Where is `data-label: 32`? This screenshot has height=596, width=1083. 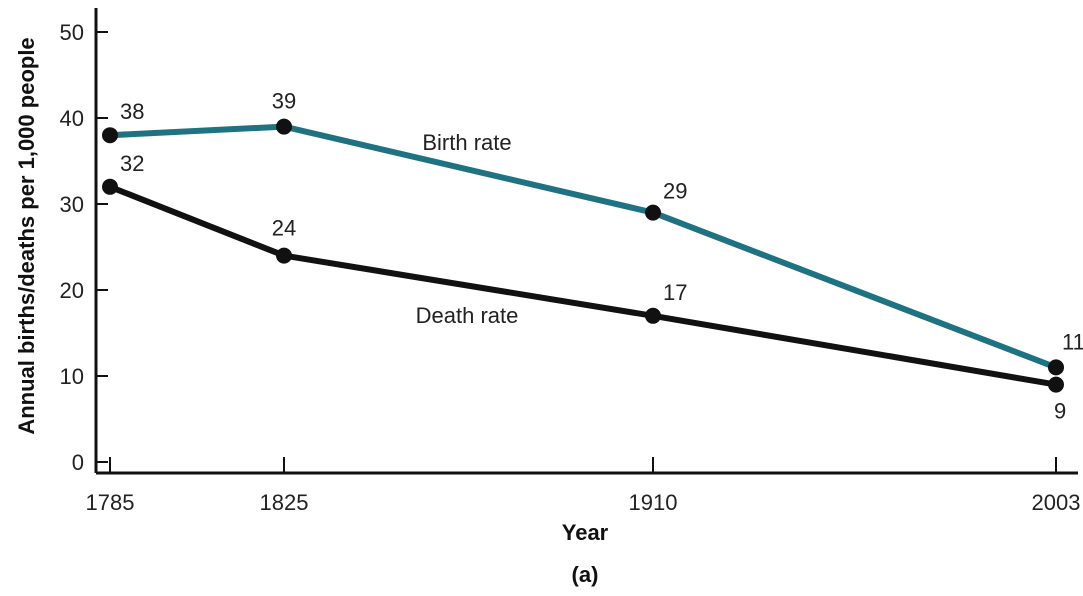 data-label: 32 is located at coordinates (132, 163).